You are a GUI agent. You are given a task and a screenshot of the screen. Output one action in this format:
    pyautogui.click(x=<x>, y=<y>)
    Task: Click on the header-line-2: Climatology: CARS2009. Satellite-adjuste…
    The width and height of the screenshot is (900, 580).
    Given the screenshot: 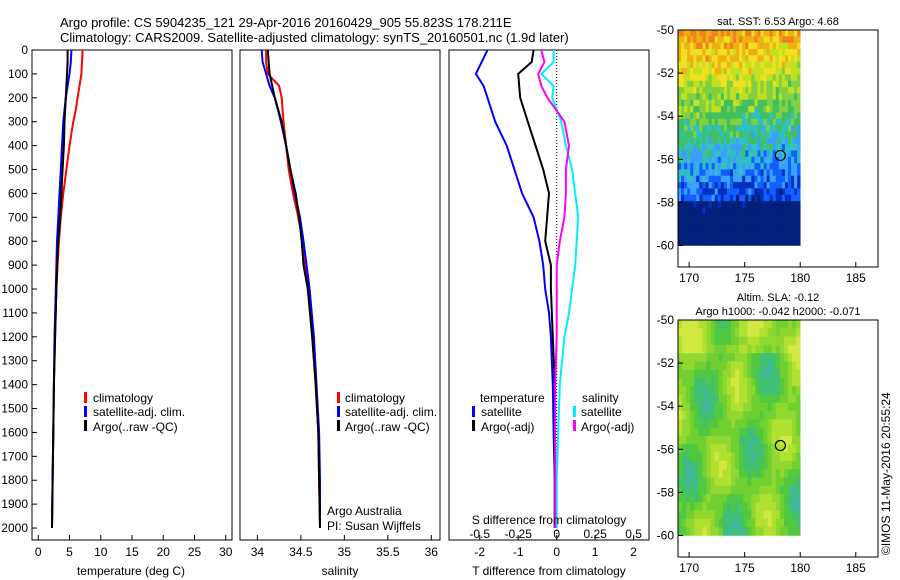 What is the action you would take?
    pyautogui.click(x=314, y=37)
    